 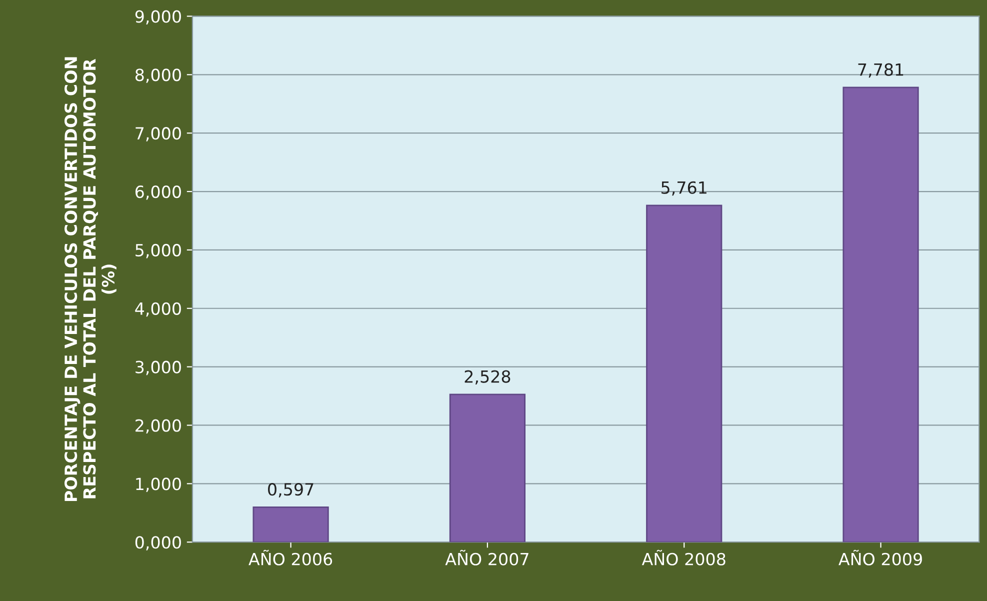 What do you see at coordinates (487, 377) in the screenshot?
I see `data-label: 2,528` at bounding box center [487, 377].